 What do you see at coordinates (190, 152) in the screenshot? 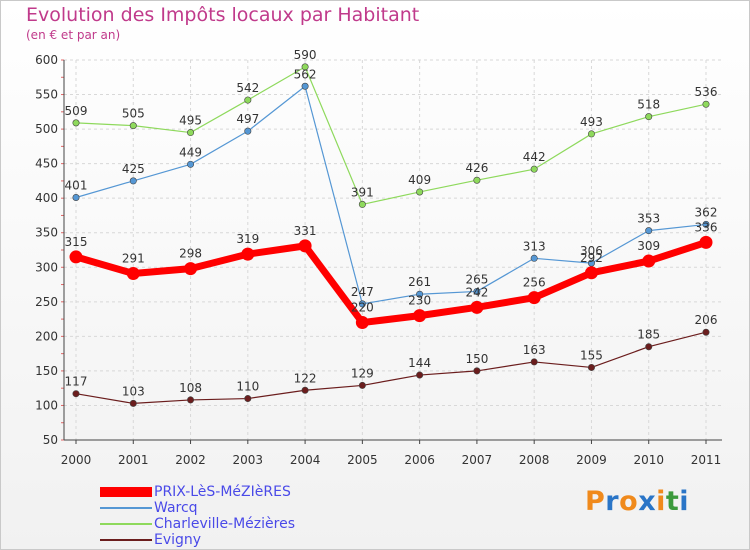
I see `data-label: 449` at bounding box center [190, 152].